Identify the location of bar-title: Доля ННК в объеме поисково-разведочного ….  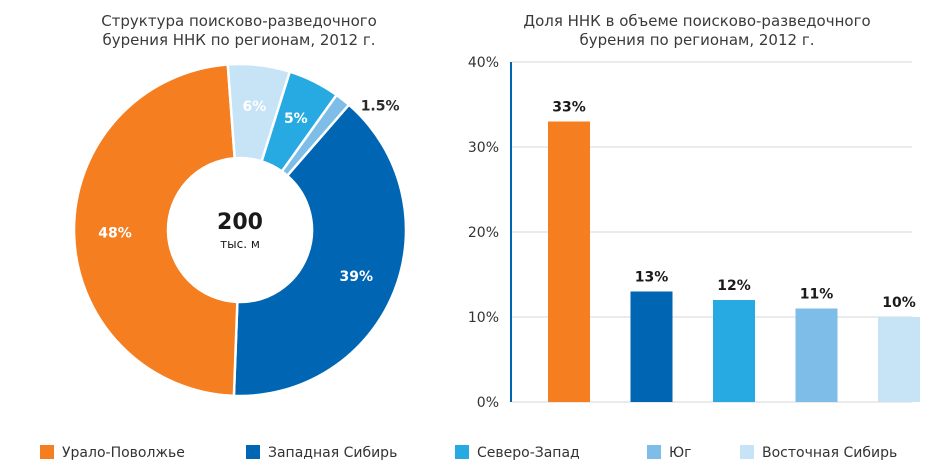
(696, 30).